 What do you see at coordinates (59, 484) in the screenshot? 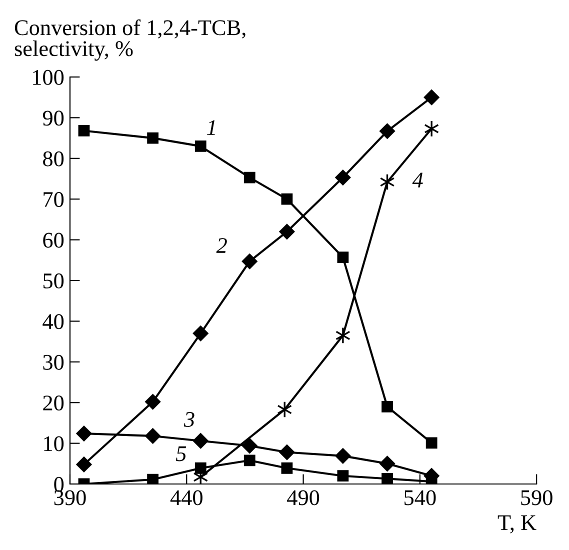
I see `y-tick-label: 0` at bounding box center [59, 484].